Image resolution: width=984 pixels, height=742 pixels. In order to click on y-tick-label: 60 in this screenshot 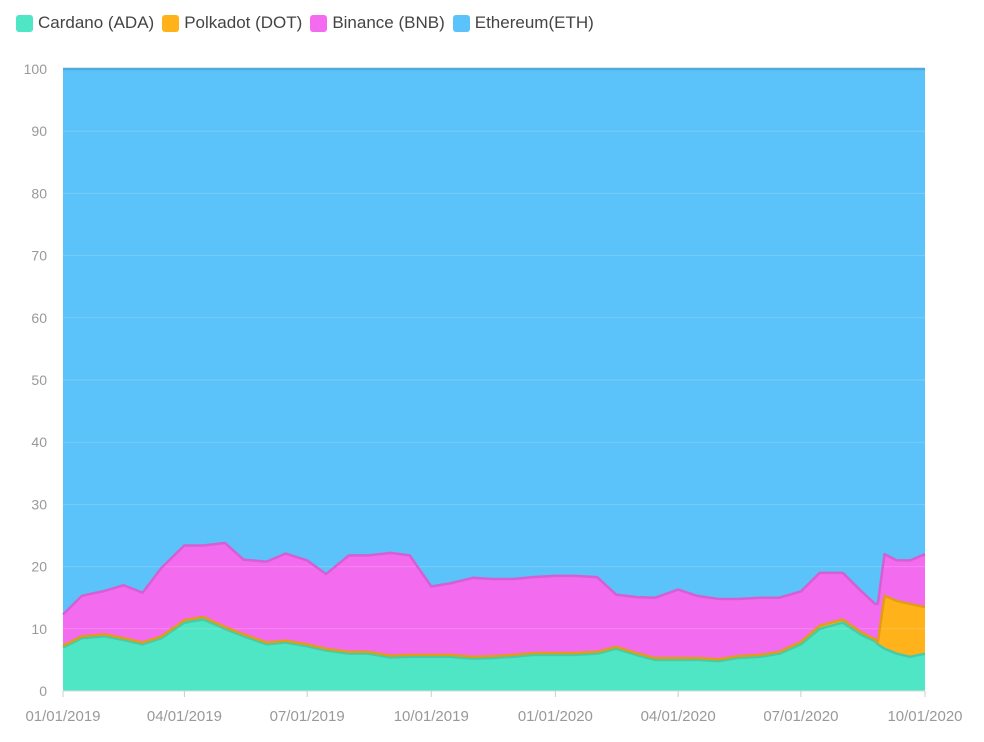, I will do `click(39, 318)`.